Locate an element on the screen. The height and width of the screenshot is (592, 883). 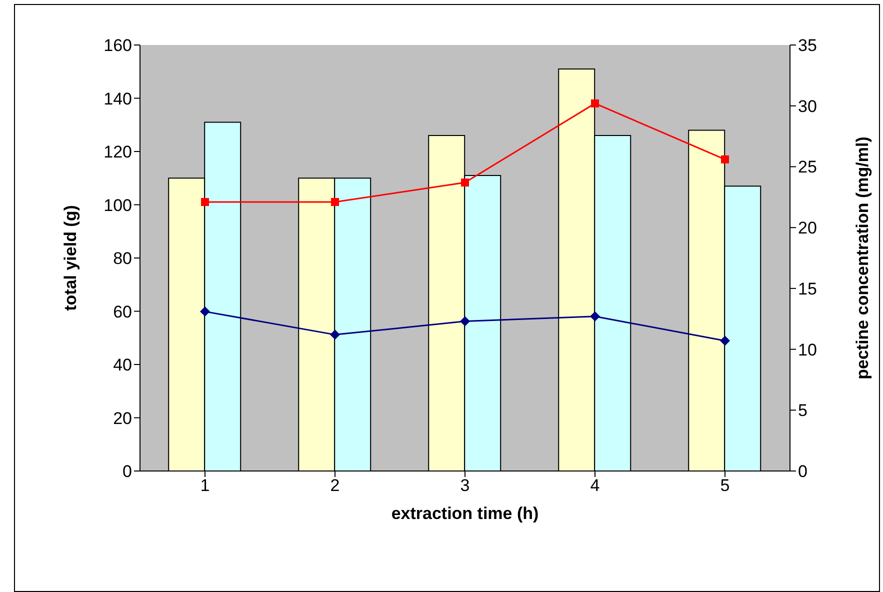
y-tick-label: 160 is located at coordinates (118, 46).